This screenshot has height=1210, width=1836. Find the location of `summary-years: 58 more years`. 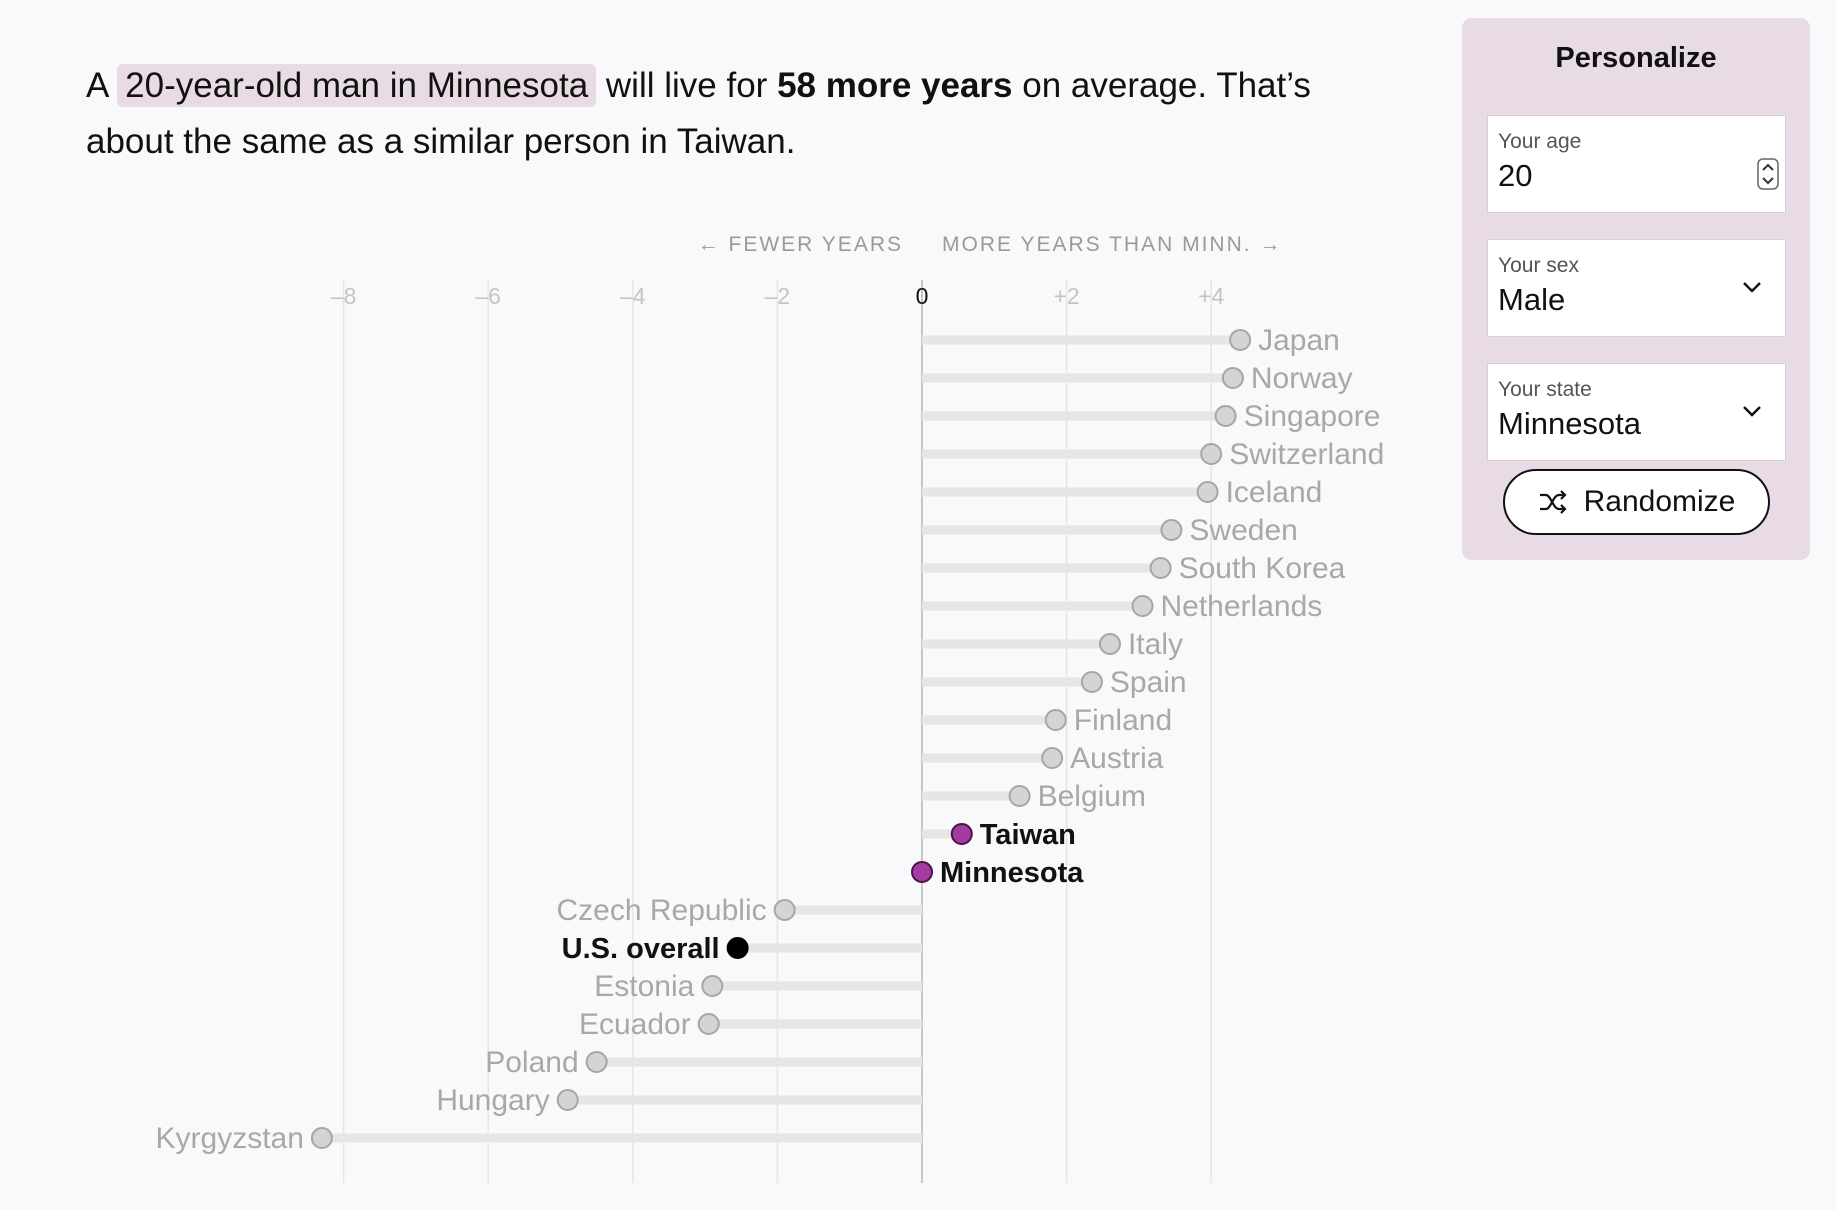

summary-years: 58 more years is located at coordinates (895, 85).